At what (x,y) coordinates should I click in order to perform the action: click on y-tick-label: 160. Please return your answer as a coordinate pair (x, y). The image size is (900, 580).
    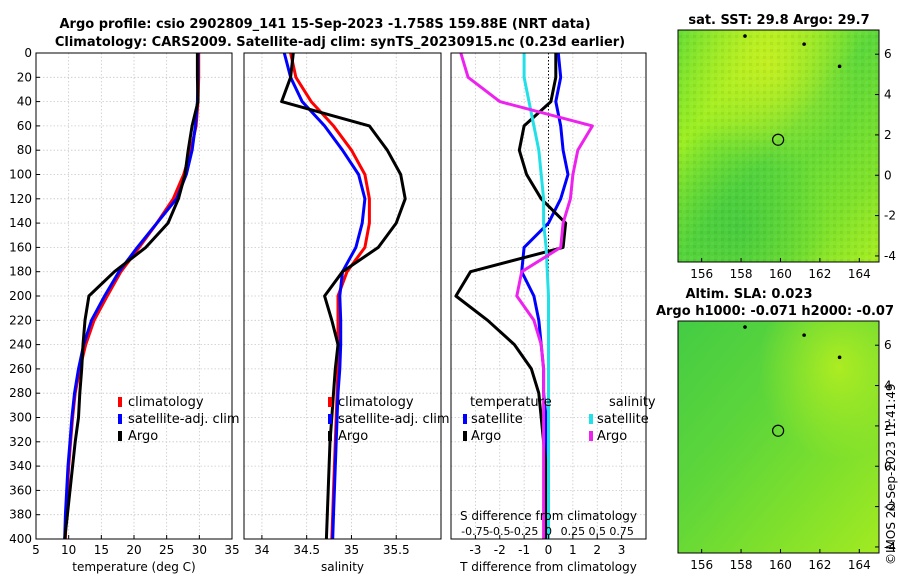
    Looking at the image, I should click on (20, 247).